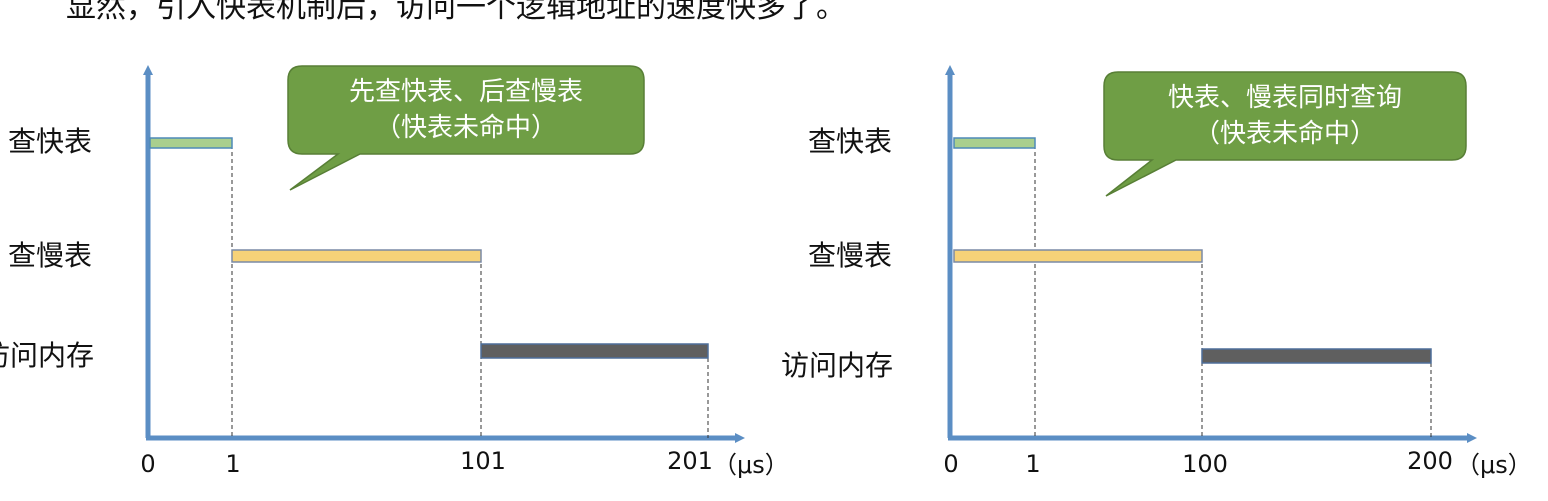 Image resolution: width=1548 pixels, height=501 pixels. What do you see at coordinates (465, 92) in the screenshot?
I see `callout-line-1: 先查快表、后查慢表` at bounding box center [465, 92].